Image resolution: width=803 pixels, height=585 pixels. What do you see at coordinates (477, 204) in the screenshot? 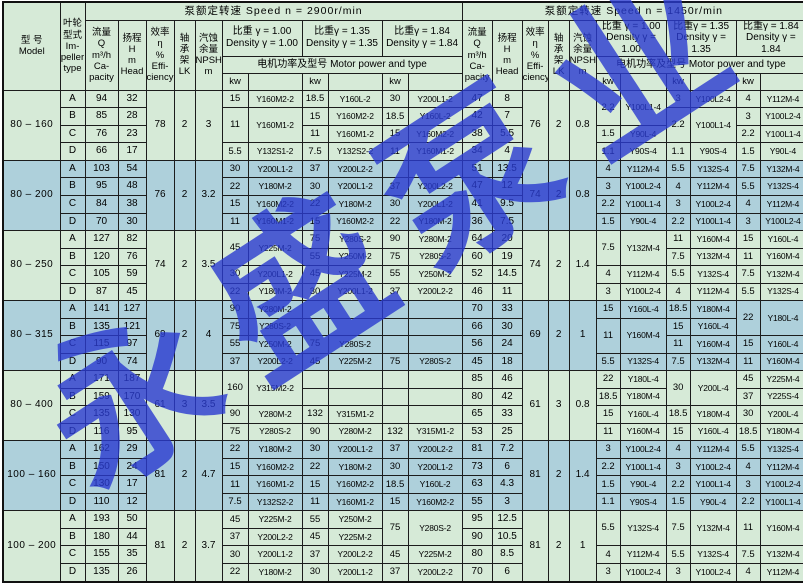
I see `flow-cell: 41` at bounding box center [477, 204].